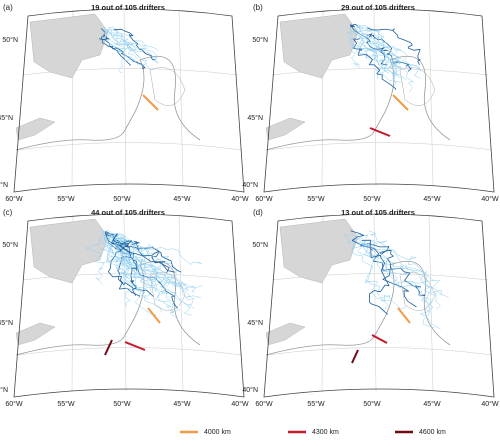 The image size is (500, 447). Describe the element at coordinates (217, 432) in the screenshot. I see `legend-label: 4000 km` at that location.